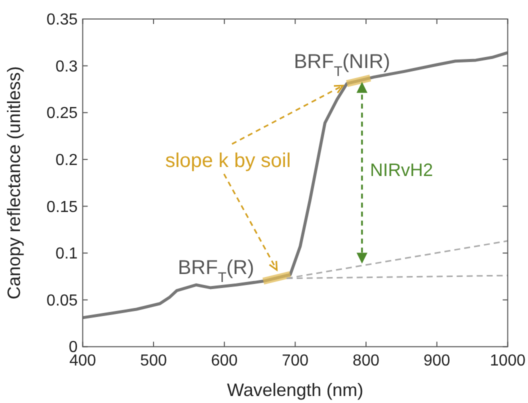  What do you see at coordinates (342, 65) in the screenshot?
I see `annotation: BRF$_{T}$(NIR)` at bounding box center [342, 65].